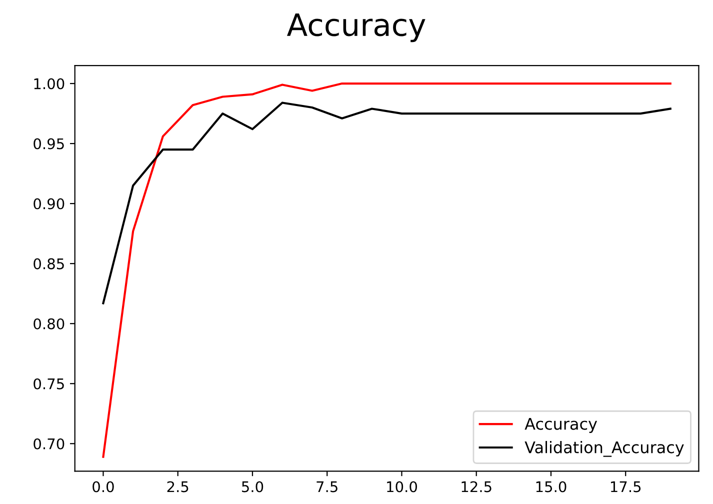 The image size is (713, 504). Describe the element at coordinates (49, 204) in the screenshot. I see `y-tick-label: 0.90` at that location.